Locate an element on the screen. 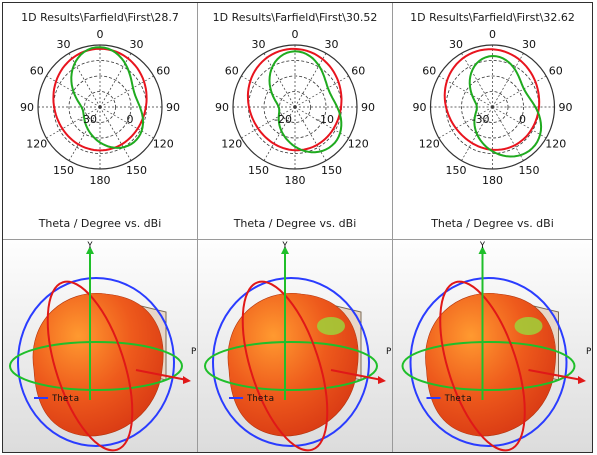  polar-ring-label: 0 is located at coordinates (522, 119).